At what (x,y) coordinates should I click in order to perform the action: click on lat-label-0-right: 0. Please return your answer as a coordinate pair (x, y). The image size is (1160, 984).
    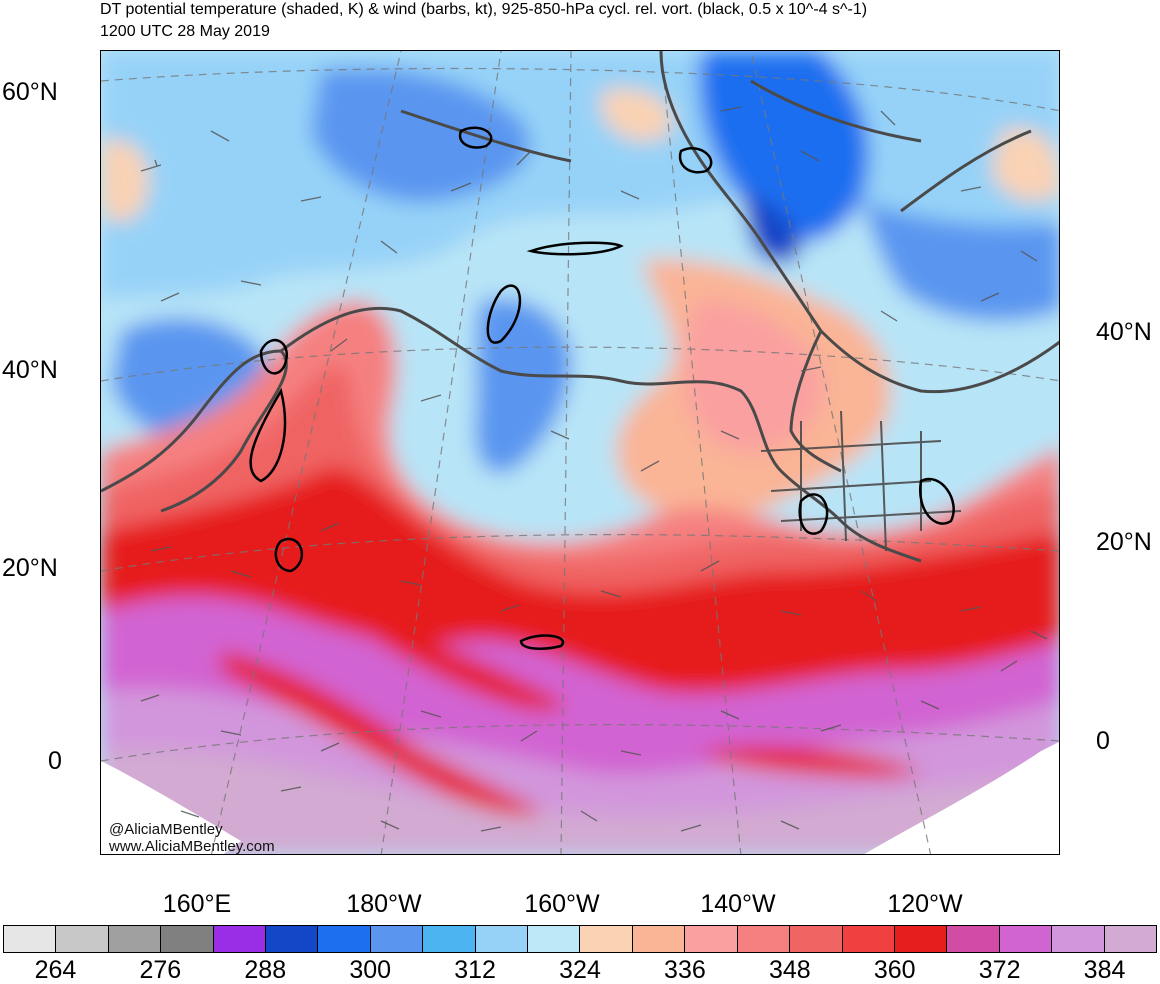
    Looking at the image, I should click on (1103, 741).